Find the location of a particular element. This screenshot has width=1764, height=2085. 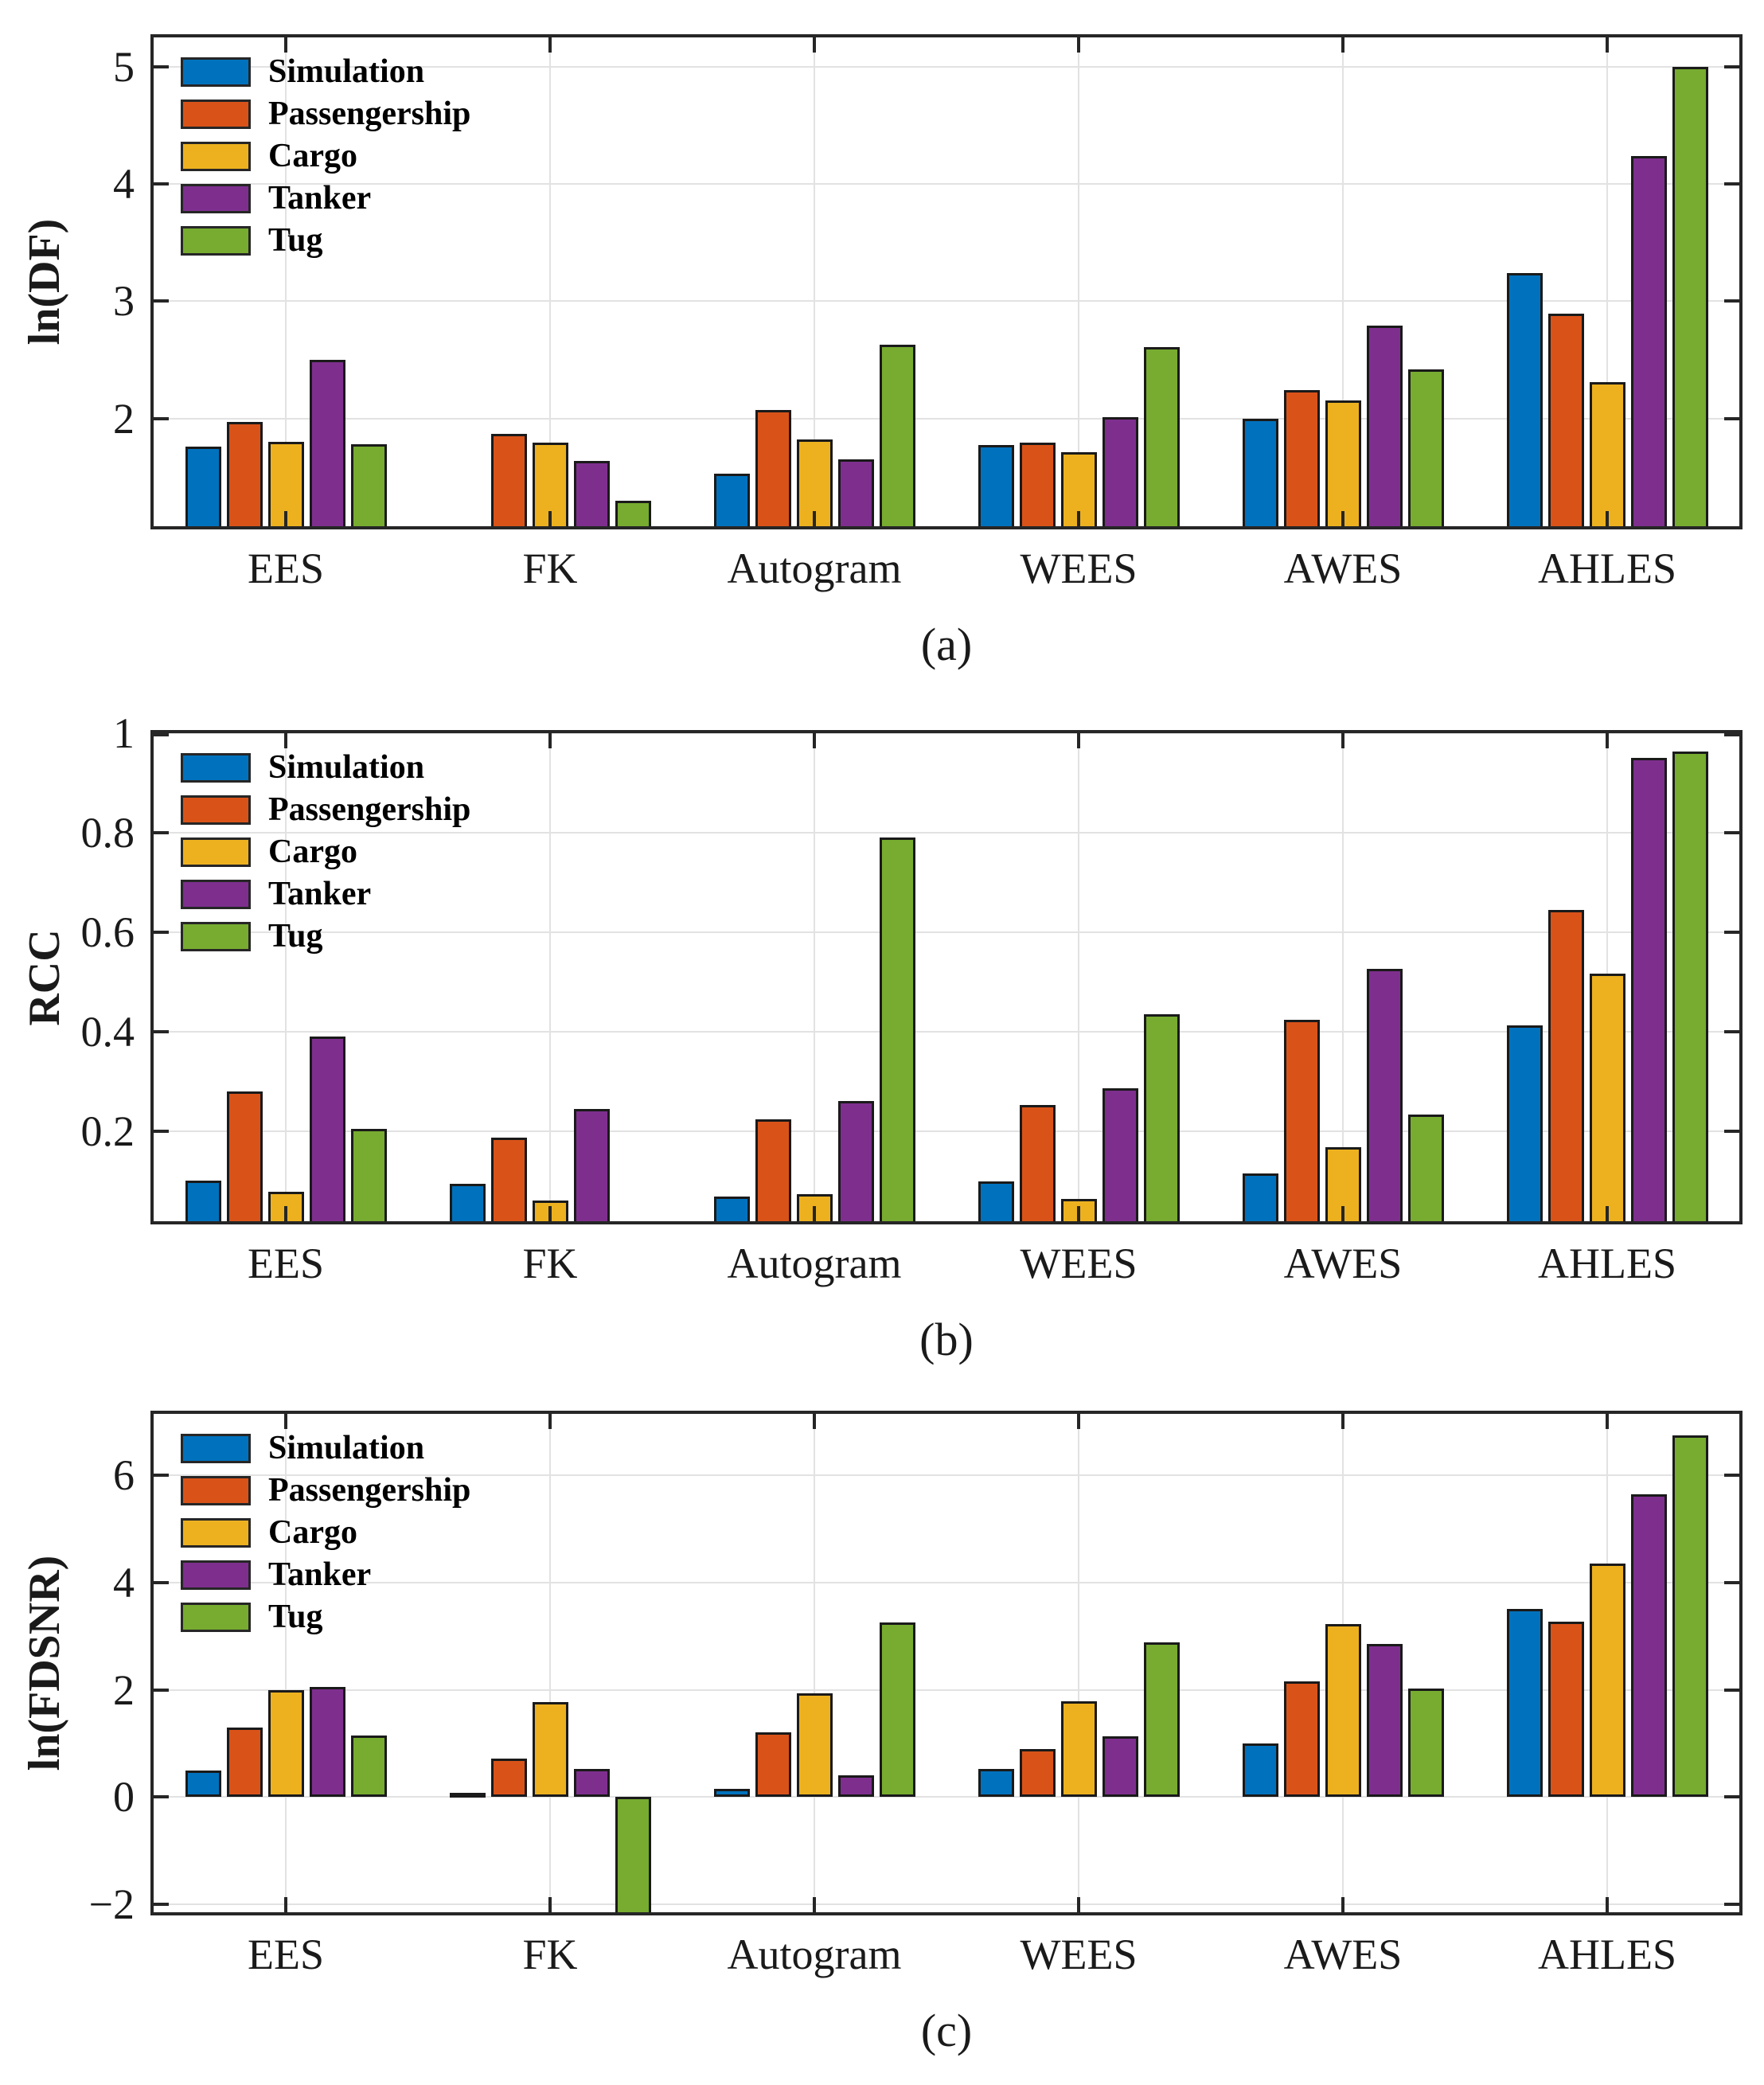

x-category-label-fk: FK is located at coordinates (550, 1954).